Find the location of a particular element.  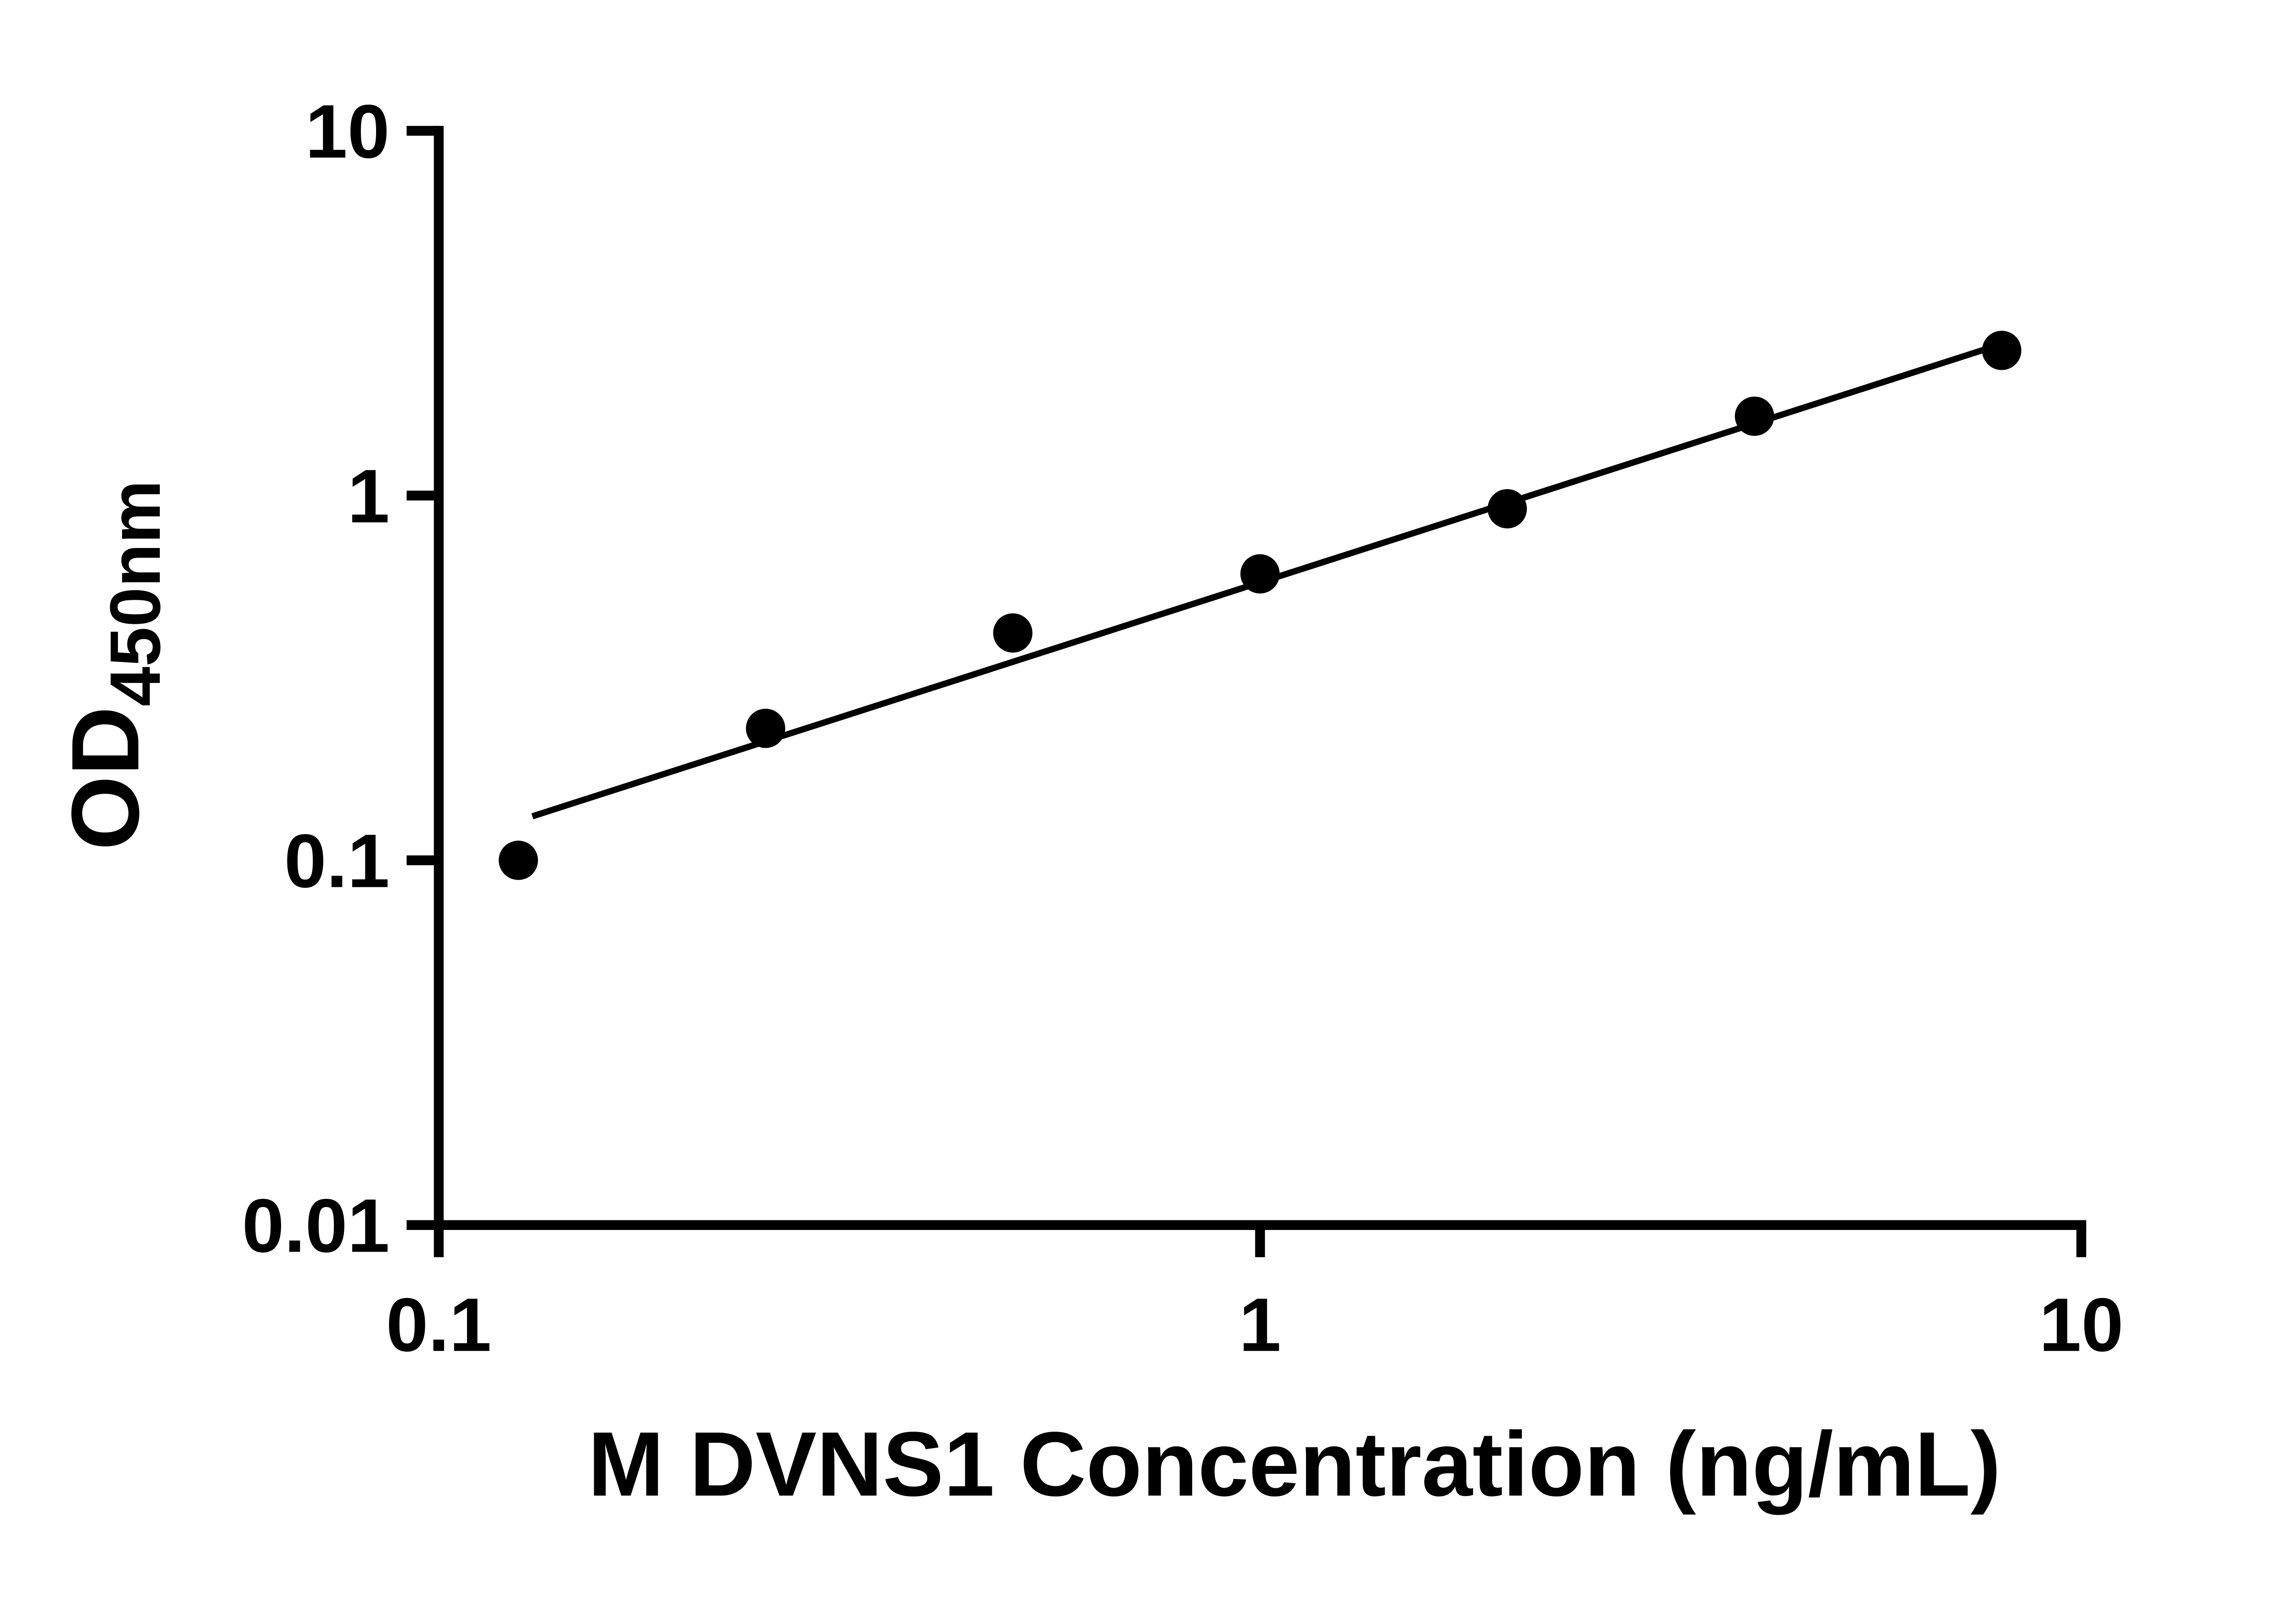

x-tick-label: 10 is located at coordinates (2081, 1324).